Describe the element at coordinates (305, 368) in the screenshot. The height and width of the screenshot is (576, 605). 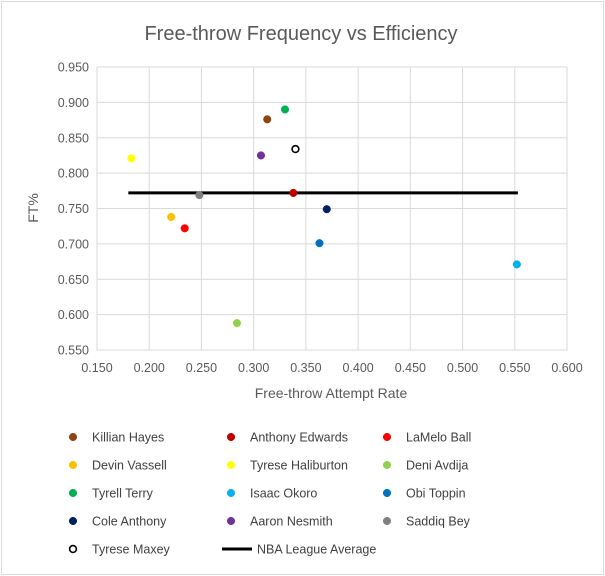
I see `x-tick-label: 0.350` at that location.